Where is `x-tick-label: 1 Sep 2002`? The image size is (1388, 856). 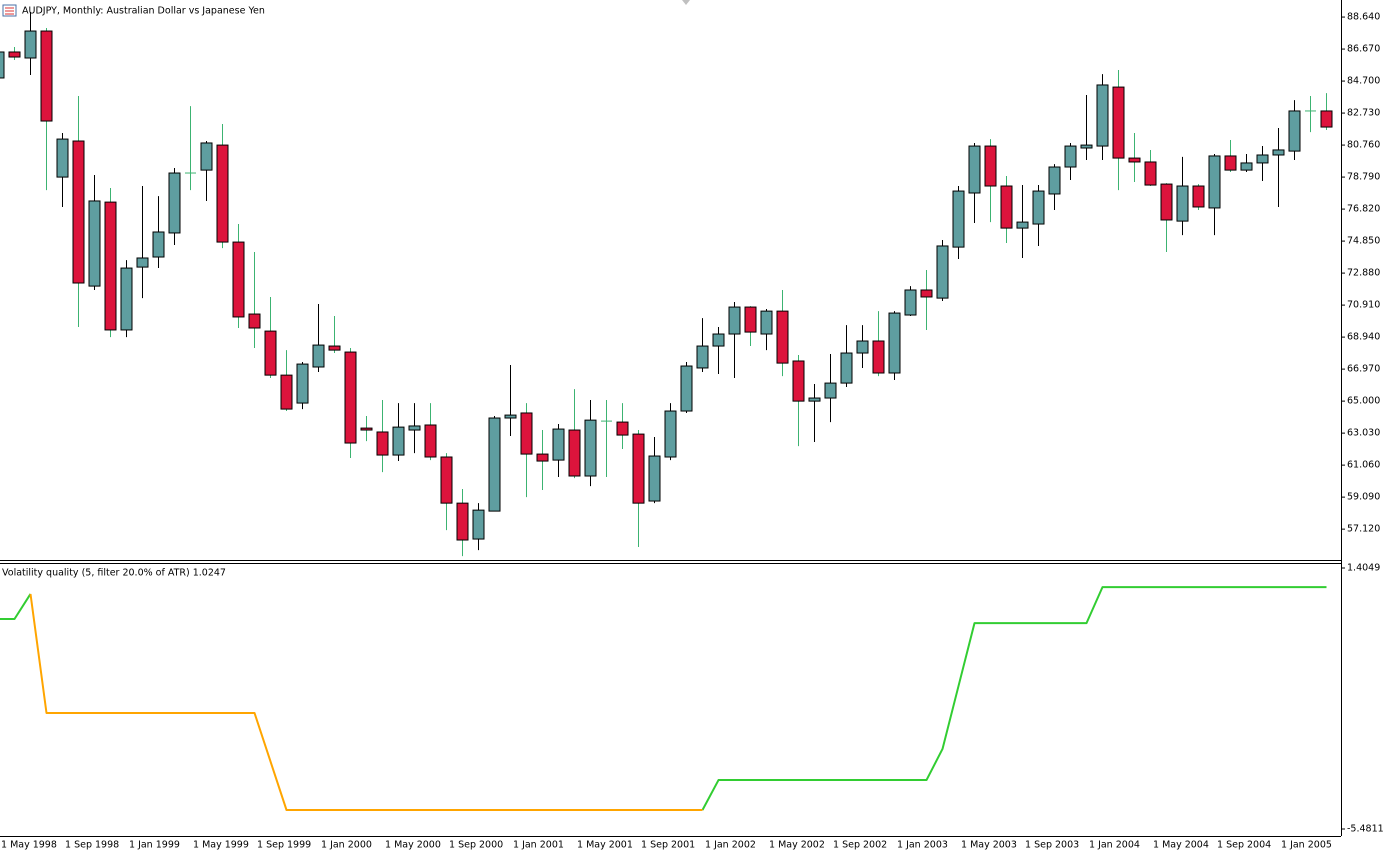
x-tick-label: 1 Sep 2002 is located at coordinates (860, 845).